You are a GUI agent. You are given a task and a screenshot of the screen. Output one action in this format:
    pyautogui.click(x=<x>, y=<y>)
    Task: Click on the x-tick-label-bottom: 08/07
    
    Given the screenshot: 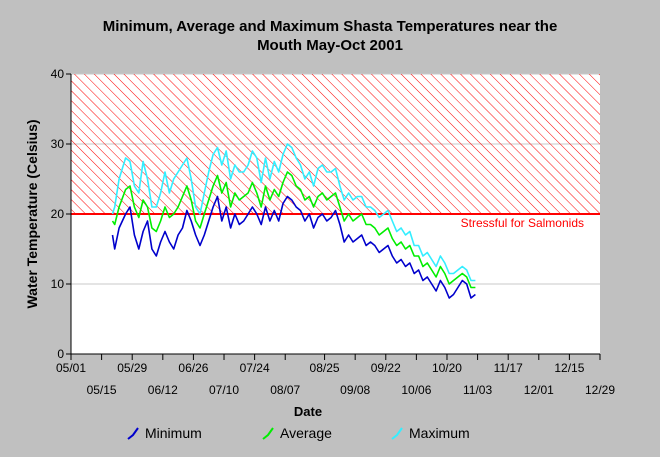 What is the action you would take?
    pyautogui.click(x=285, y=390)
    